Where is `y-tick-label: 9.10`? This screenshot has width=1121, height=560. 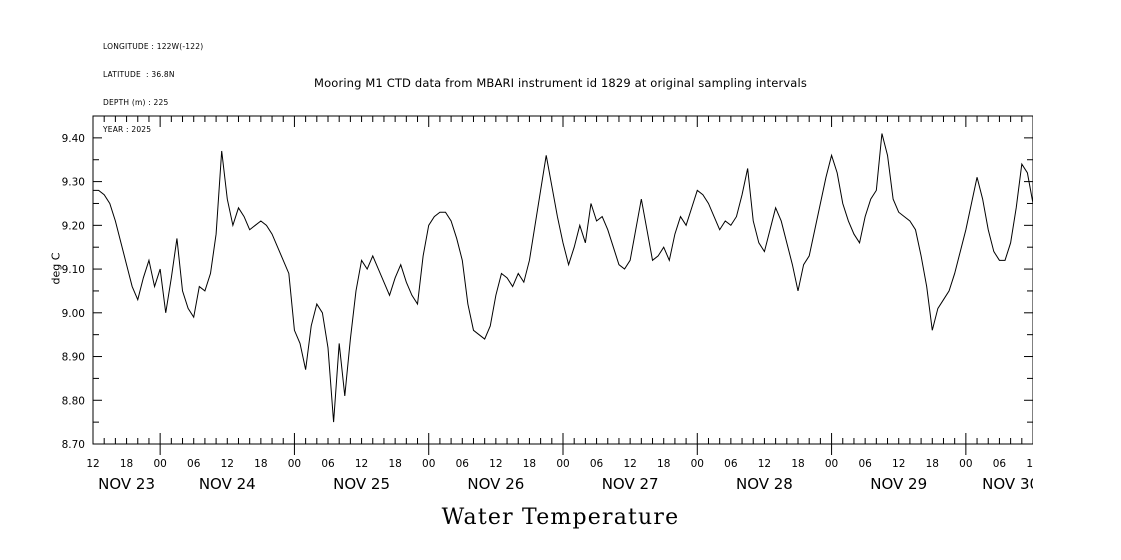 y-tick-label: 9.10 is located at coordinates (73, 270).